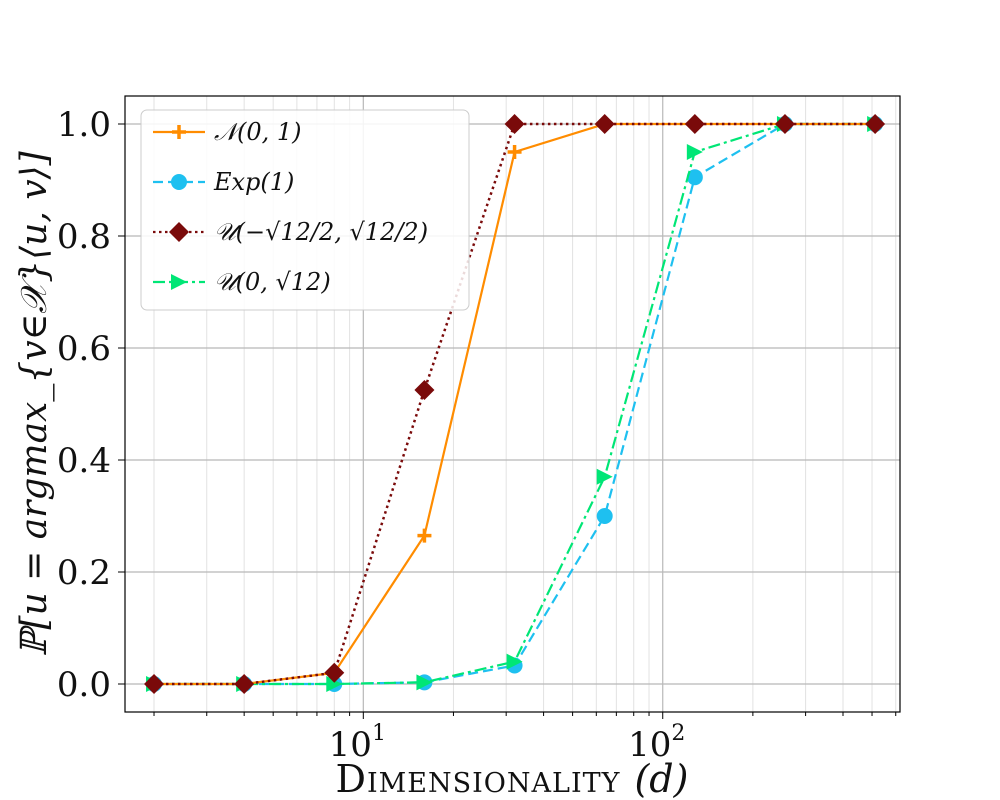 This screenshot has width=1000, height=800. I want to click on legend-entry: Exp(1), so click(223, 182).